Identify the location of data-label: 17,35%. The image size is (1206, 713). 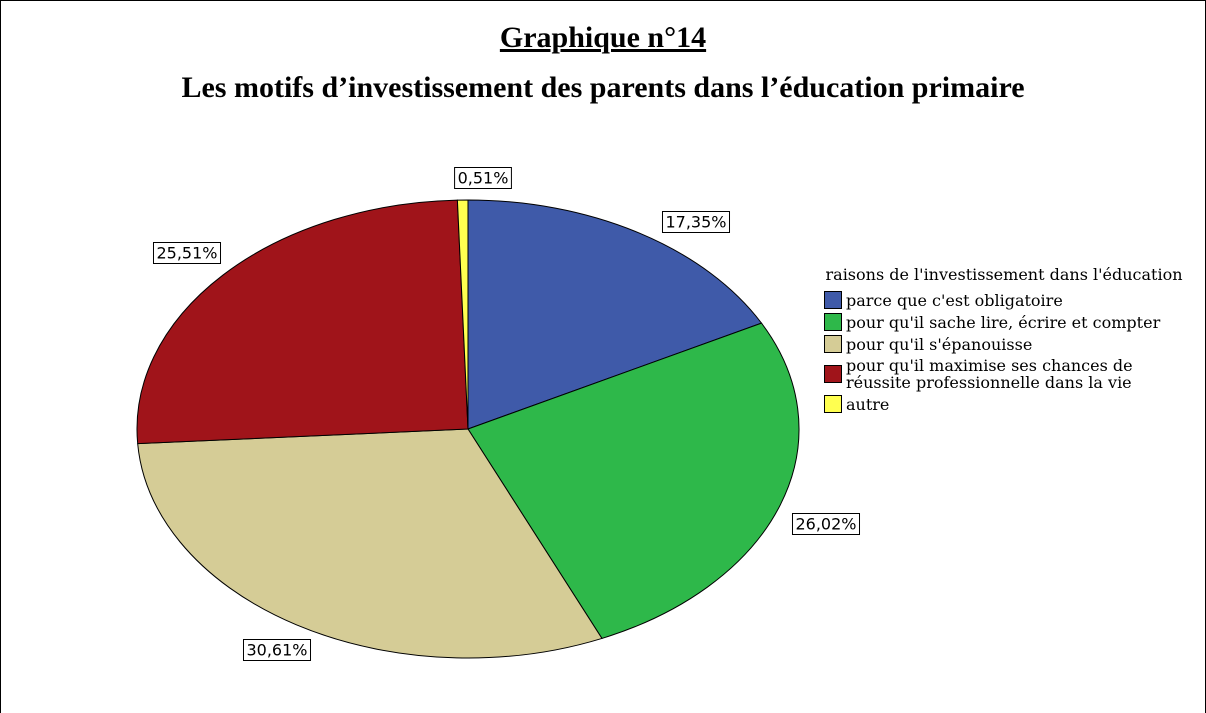
(695, 222).